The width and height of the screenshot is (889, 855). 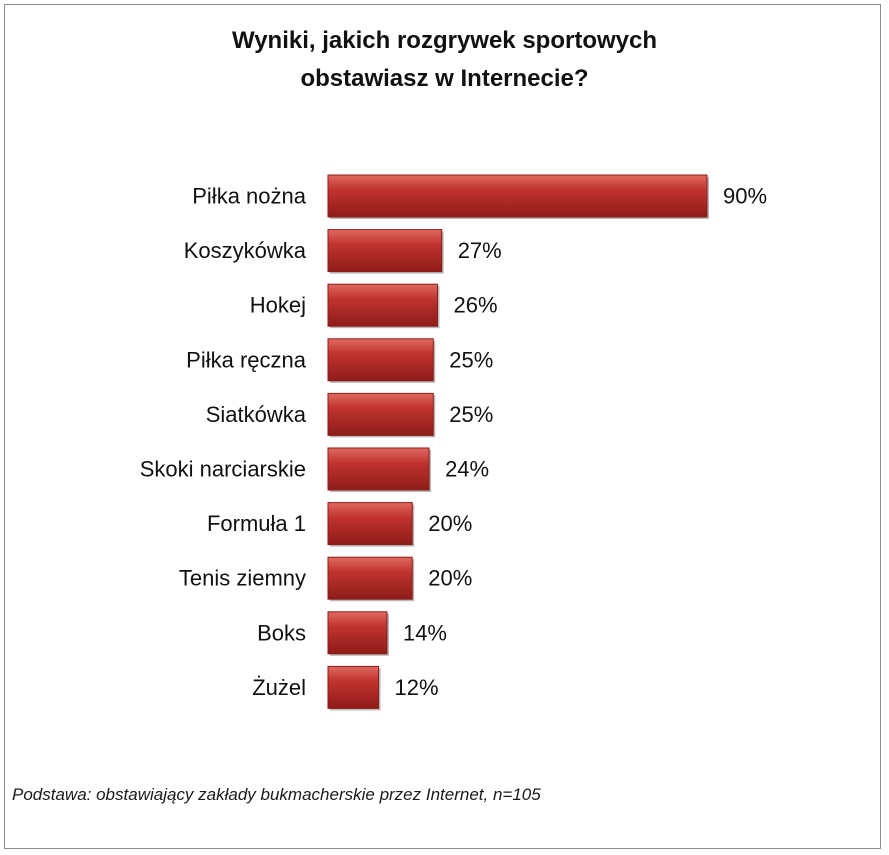 What do you see at coordinates (444, 78) in the screenshot?
I see `chart-title-line-2: obstawiasz w Internecie?` at bounding box center [444, 78].